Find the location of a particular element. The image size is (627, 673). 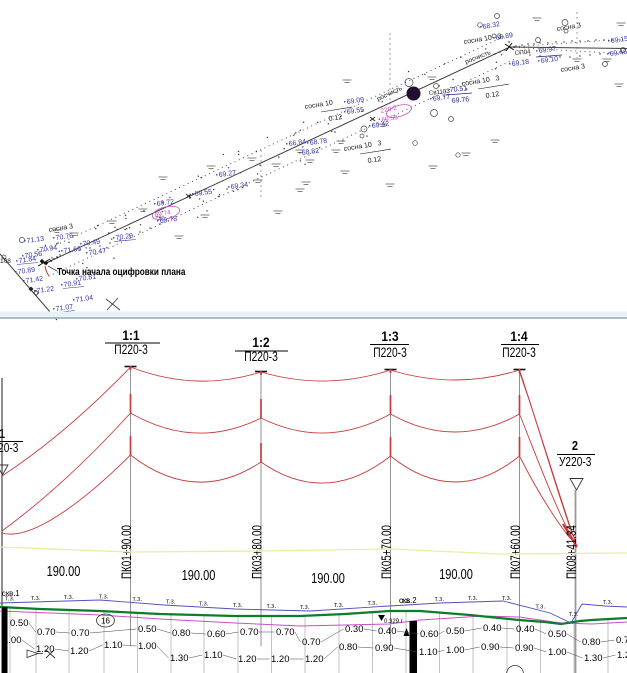

svg-text: 66.84 is located at coordinates (297, 143).